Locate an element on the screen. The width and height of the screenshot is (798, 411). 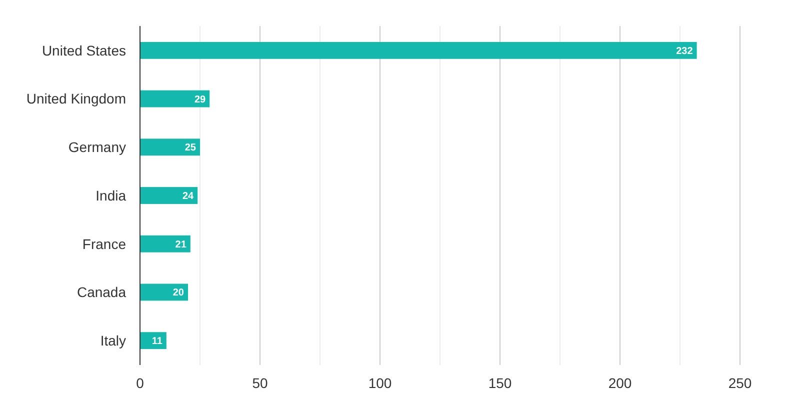
y-tick-label: United States is located at coordinates (84, 50).